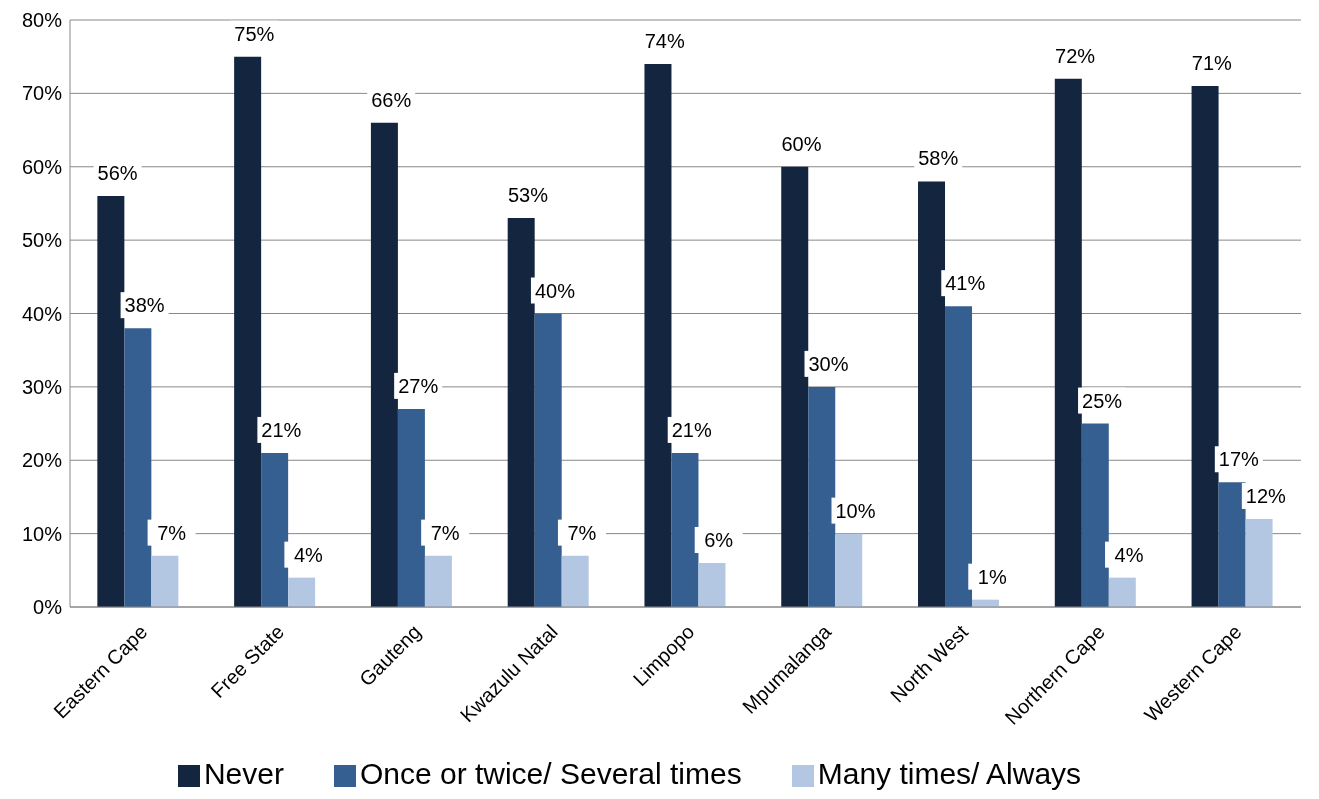 The image size is (1319, 799). Describe the element at coordinates (1102, 400) in the screenshot. I see `data-label: 25%` at that location.